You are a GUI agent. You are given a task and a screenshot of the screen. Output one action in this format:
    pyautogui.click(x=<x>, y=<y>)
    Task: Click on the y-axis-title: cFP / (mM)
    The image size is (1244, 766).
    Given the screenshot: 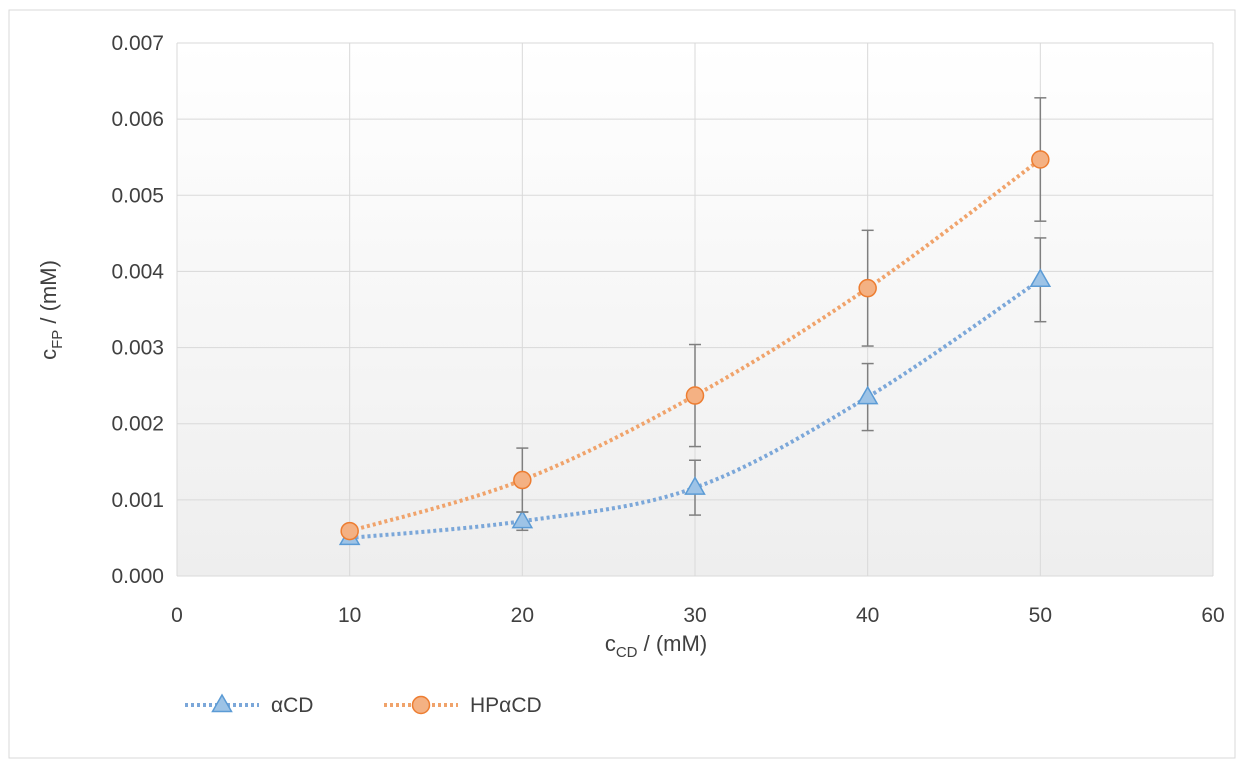 What is the action you would take?
    pyautogui.click(x=51, y=310)
    